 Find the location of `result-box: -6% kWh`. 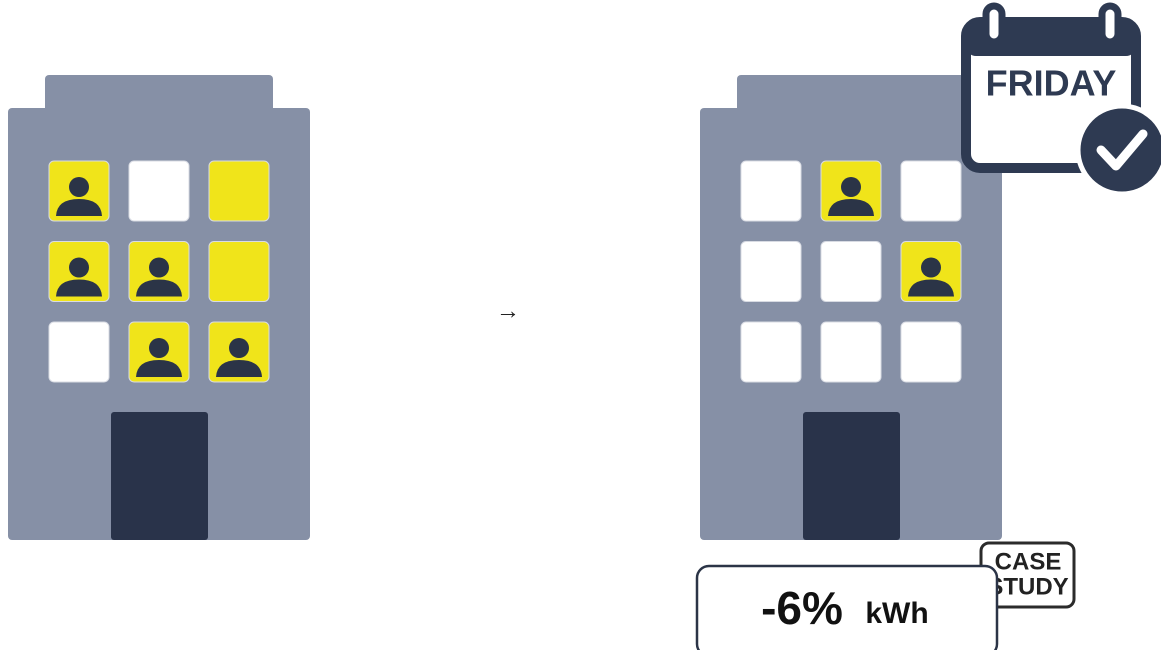

result-box: -6% kWh is located at coordinates (847, 607).